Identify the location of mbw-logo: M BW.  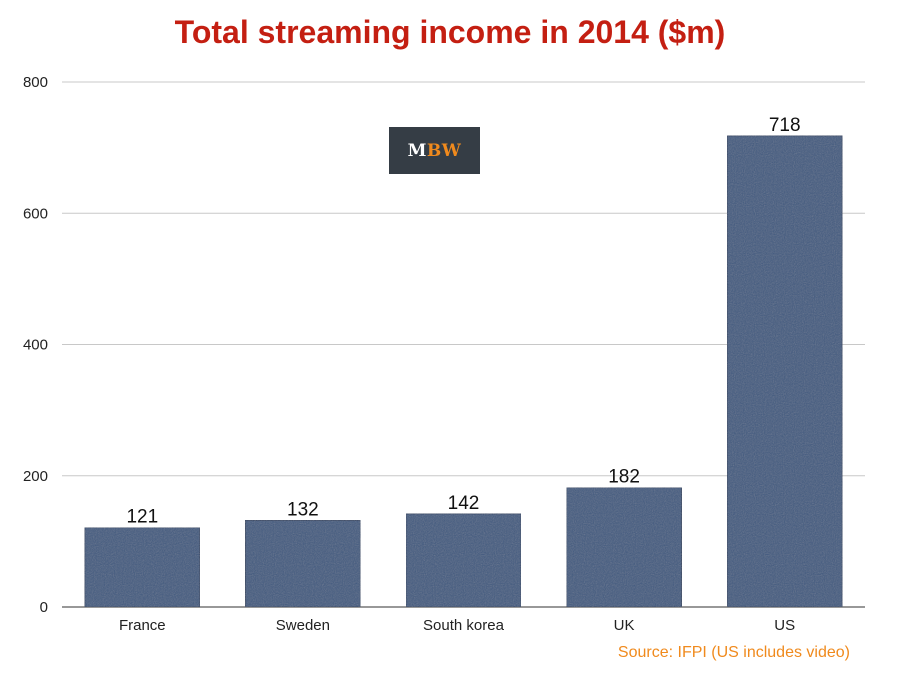
(434, 150).